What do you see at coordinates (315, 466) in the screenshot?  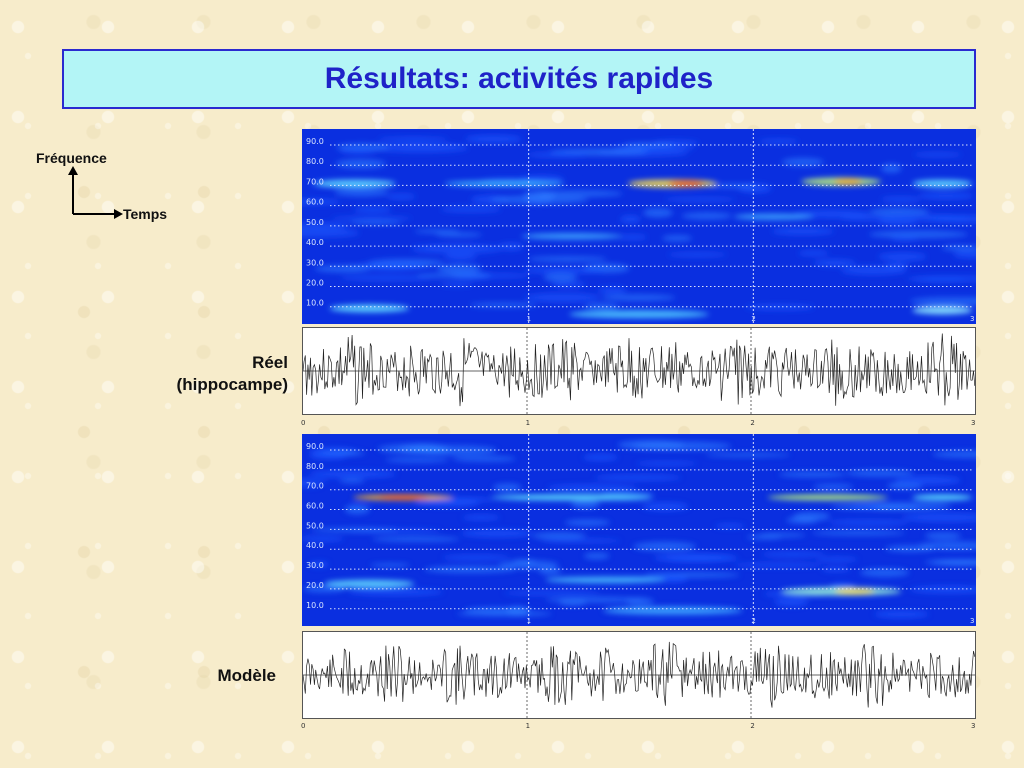 I see `freq-tick-label: 80.0` at bounding box center [315, 466].